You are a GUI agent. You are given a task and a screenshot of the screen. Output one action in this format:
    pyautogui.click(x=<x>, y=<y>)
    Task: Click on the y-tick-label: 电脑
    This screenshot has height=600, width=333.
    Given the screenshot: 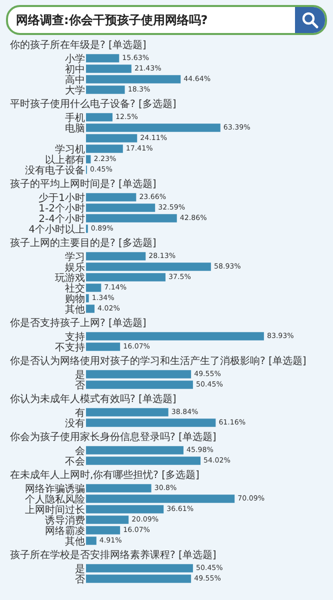 What is the action you would take?
    pyautogui.click(x=75, y=128)
    